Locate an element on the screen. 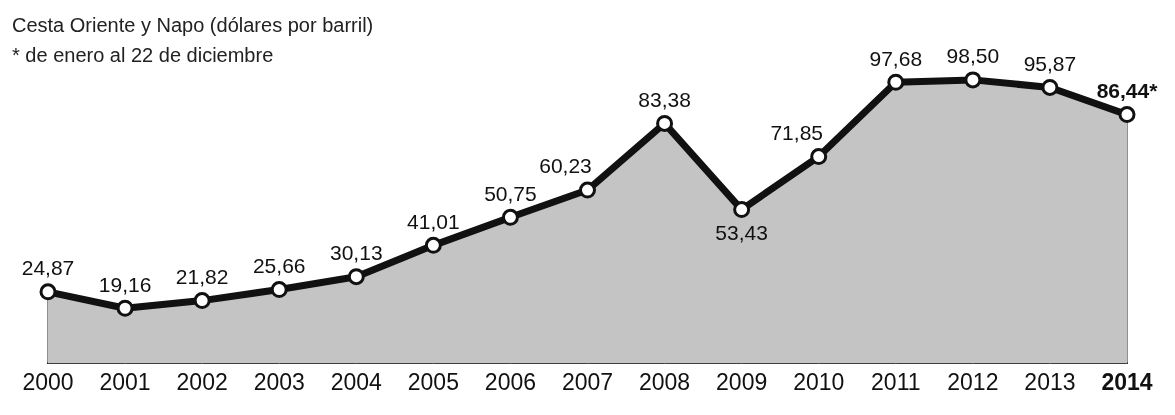  data-label: 71,85 is located at coordinates (796, 132).